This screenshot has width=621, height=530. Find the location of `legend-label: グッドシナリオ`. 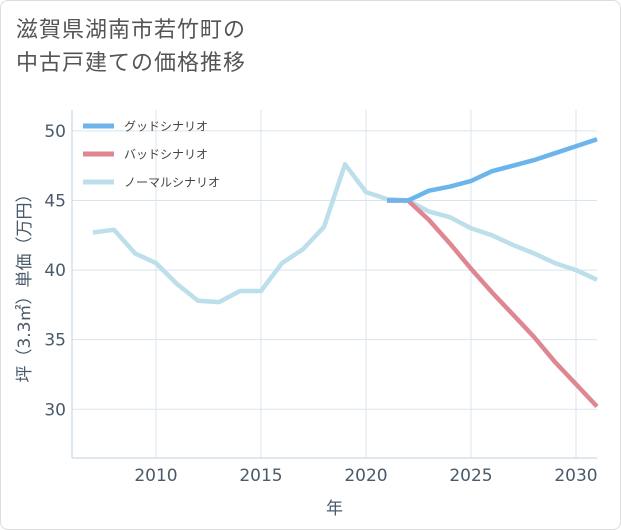

legend-label: グッドシナリオ is located at coordinates (166, 127).